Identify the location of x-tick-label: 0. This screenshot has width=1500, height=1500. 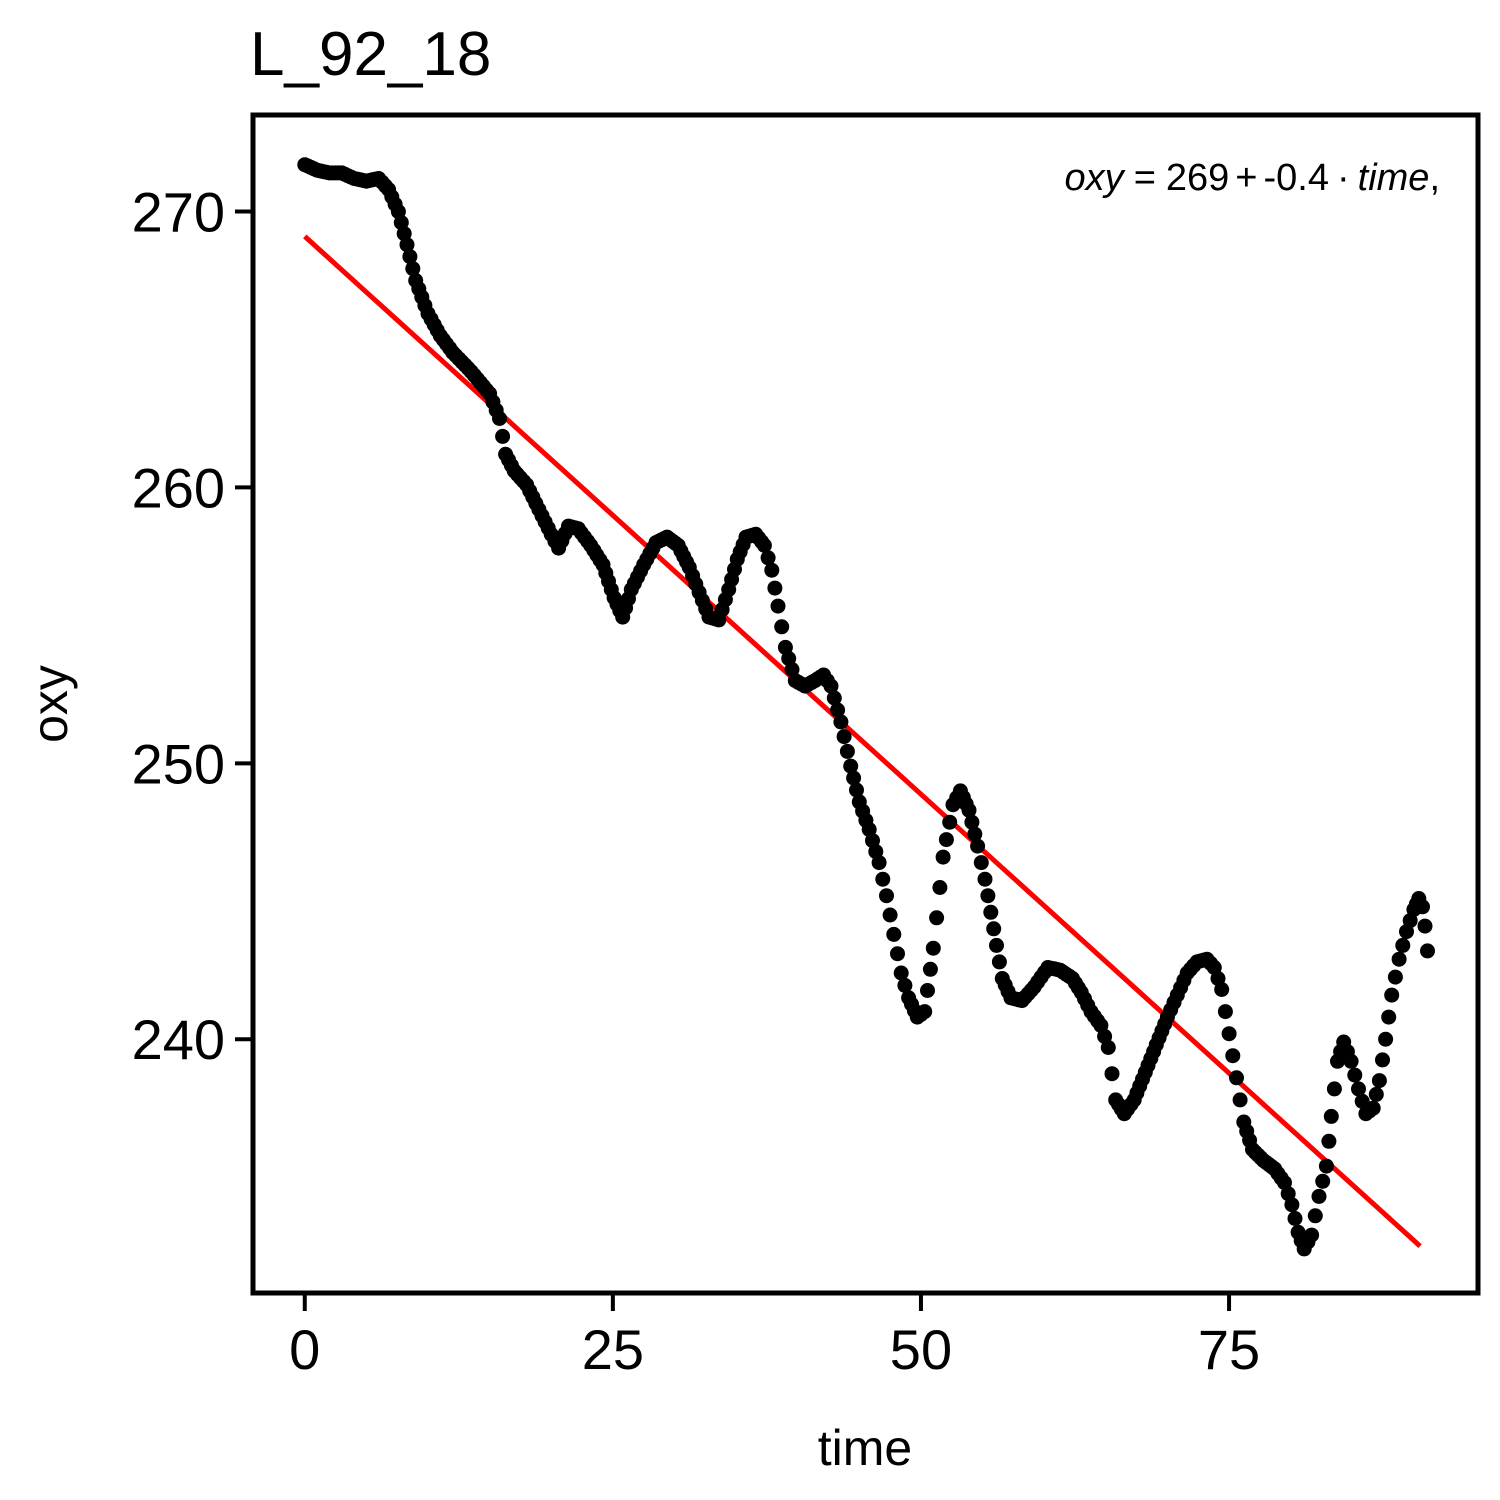
(304, 1349).